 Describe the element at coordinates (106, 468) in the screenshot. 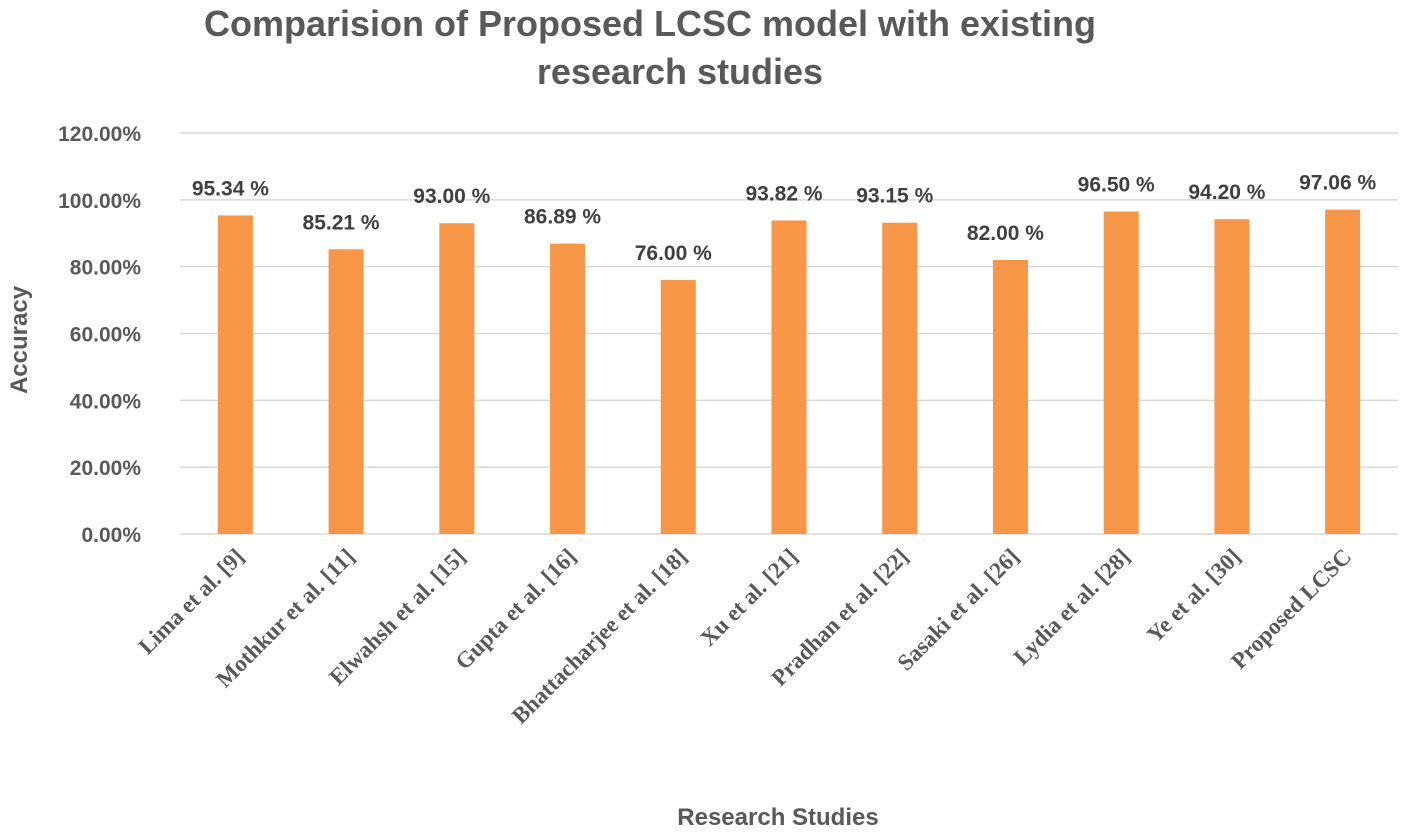

I see `y-tick-label: 20.00%` at that location.